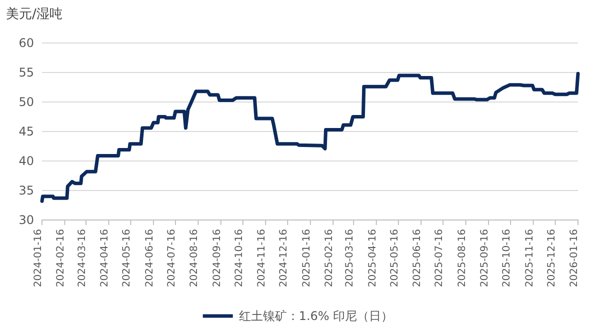 Image resolution: width=600 pixels, height=326 pixels. I want to click on y-tick-label: 45, so click(26, 131).